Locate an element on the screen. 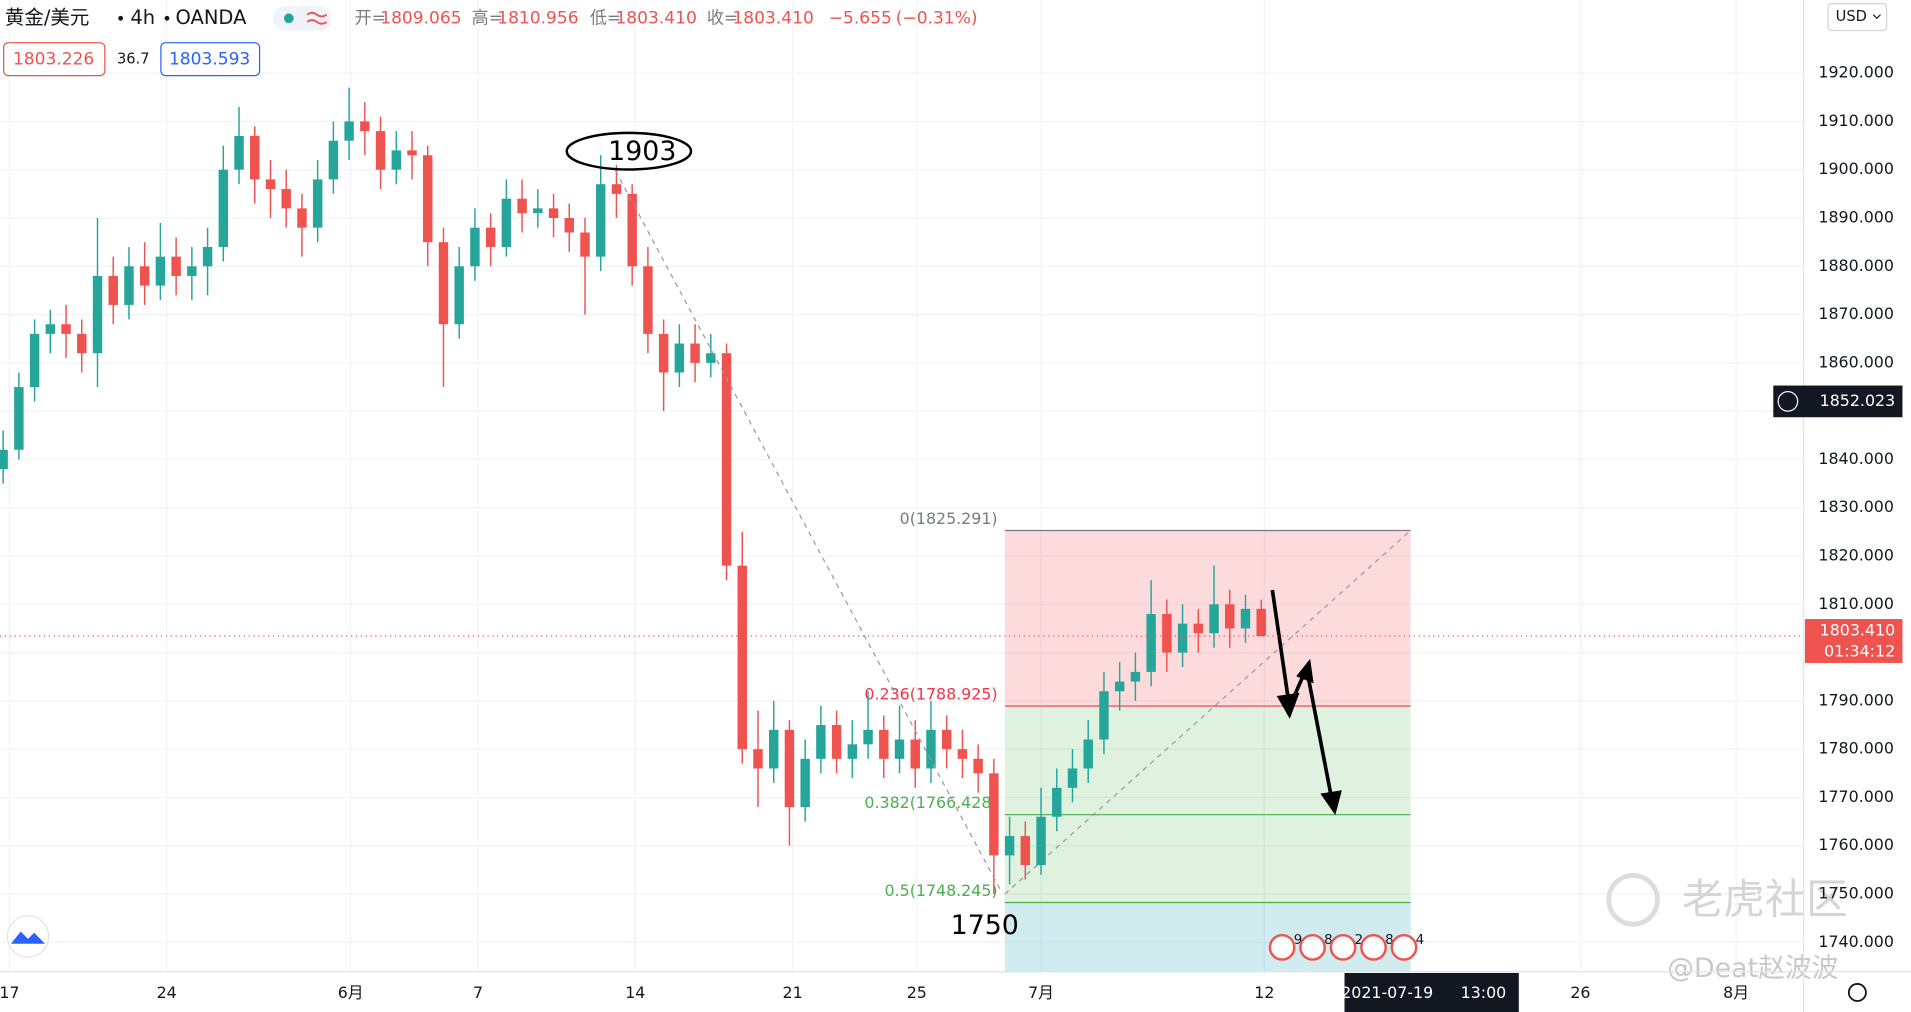 The image size is (1911, 1012). currency-button is located at coordinates (1857, 17).